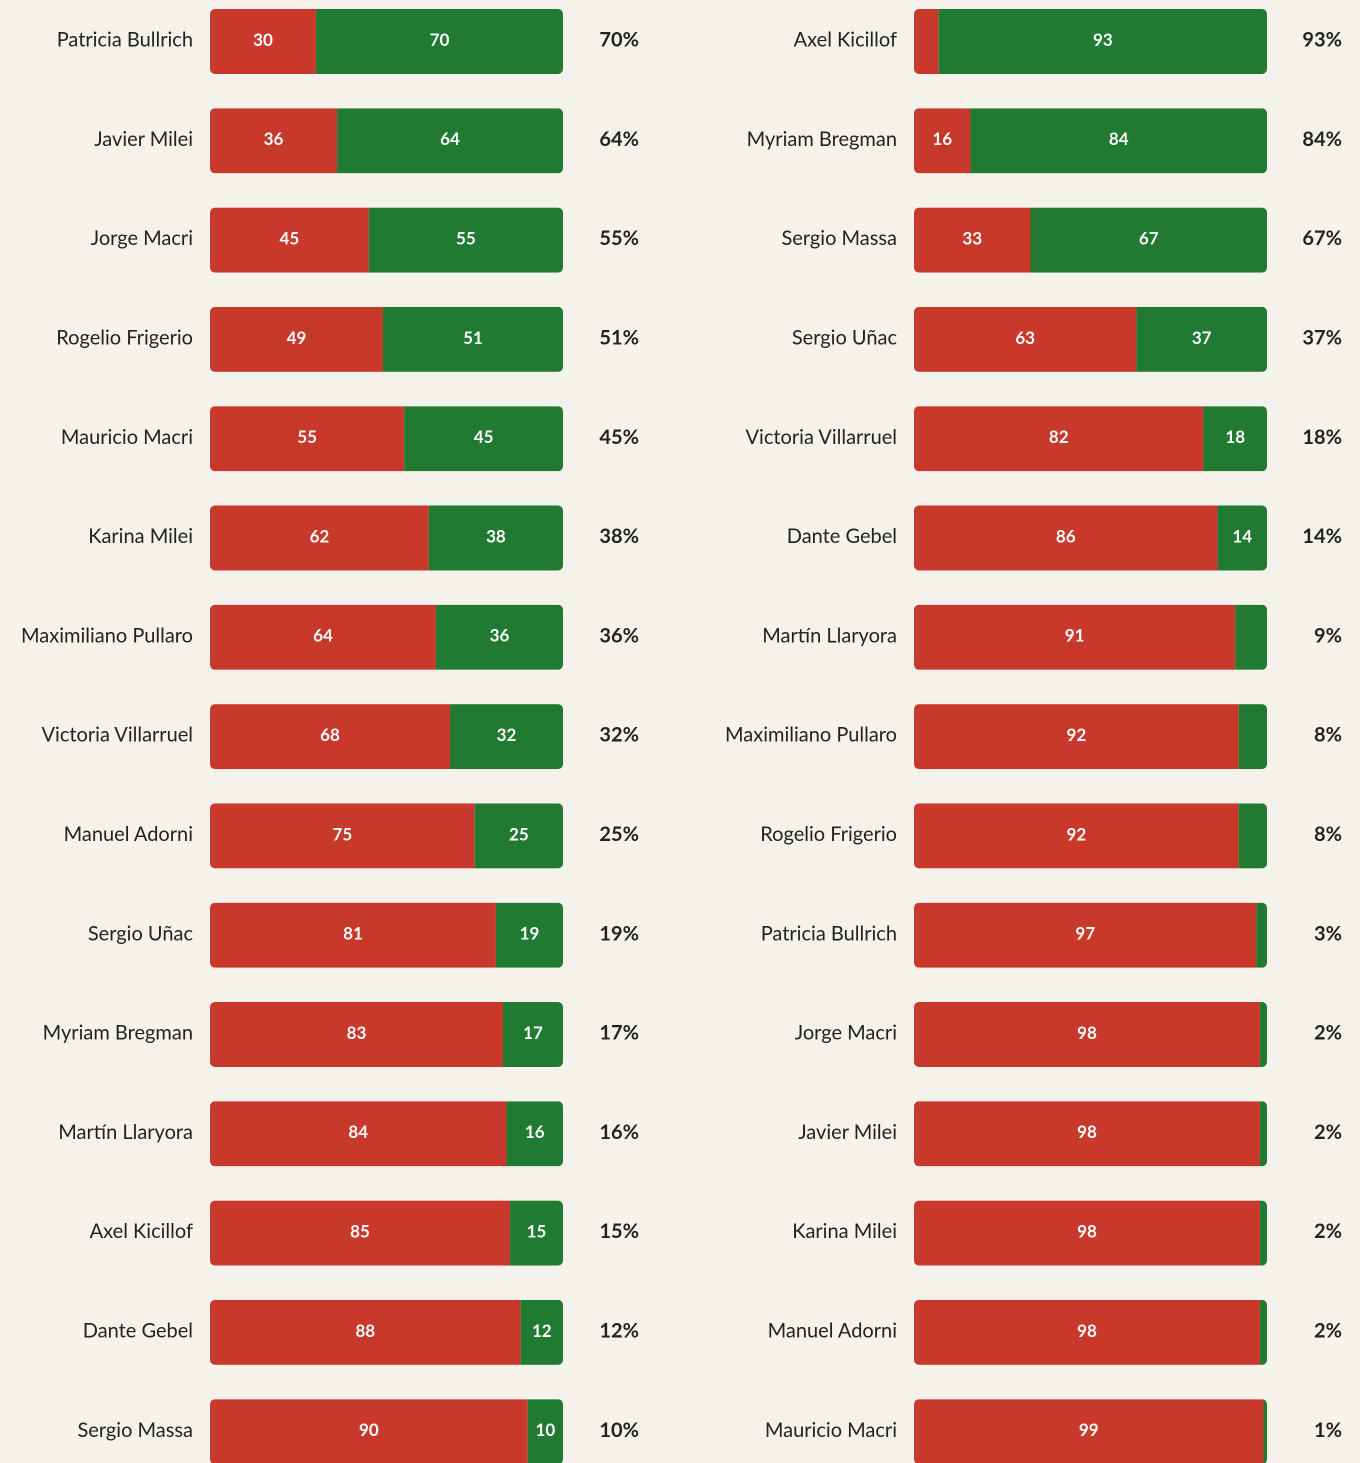 The height and width of the screenshot is (1463, 1360). Describe the element at coordinates (1322, 238) in the screenshot. I see `percent-label: 67%` at that location.